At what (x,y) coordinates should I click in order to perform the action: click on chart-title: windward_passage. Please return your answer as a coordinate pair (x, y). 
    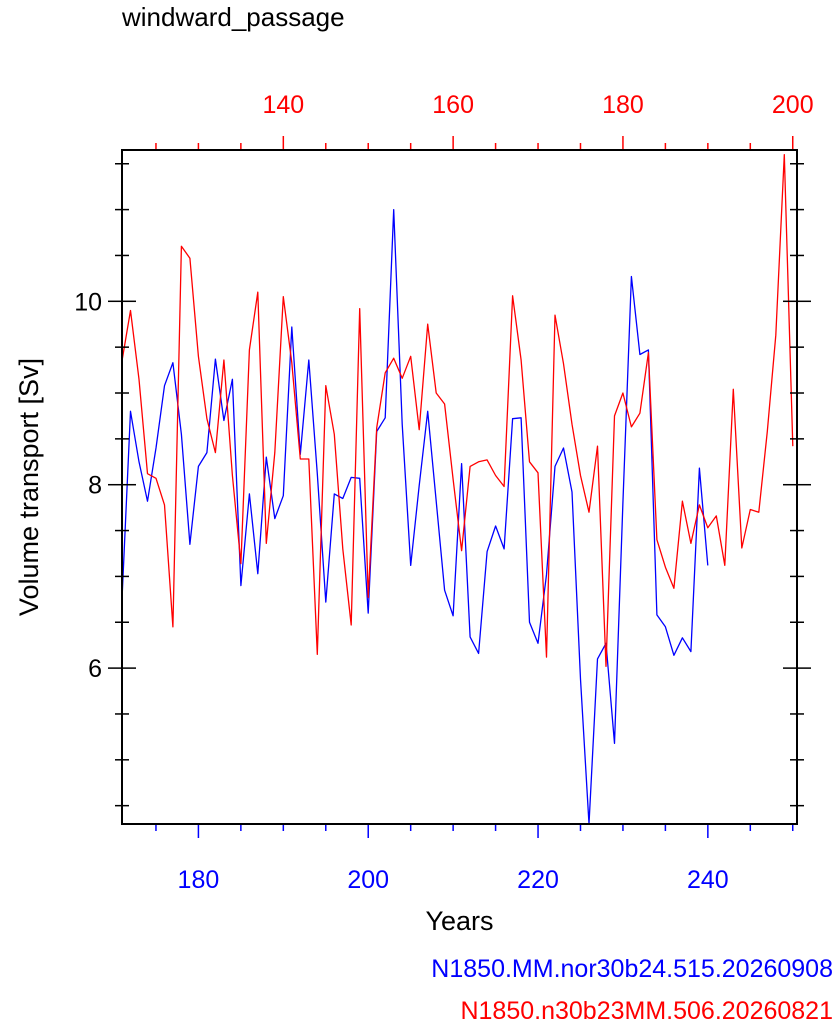
    Looking at the image, I should click on (233, 17).